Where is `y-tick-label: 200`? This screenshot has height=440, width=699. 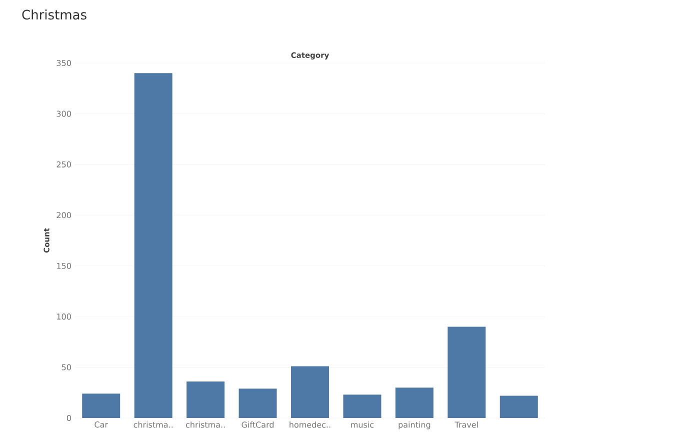 y-tick-label: 200 is located at coordinates (63, 215).